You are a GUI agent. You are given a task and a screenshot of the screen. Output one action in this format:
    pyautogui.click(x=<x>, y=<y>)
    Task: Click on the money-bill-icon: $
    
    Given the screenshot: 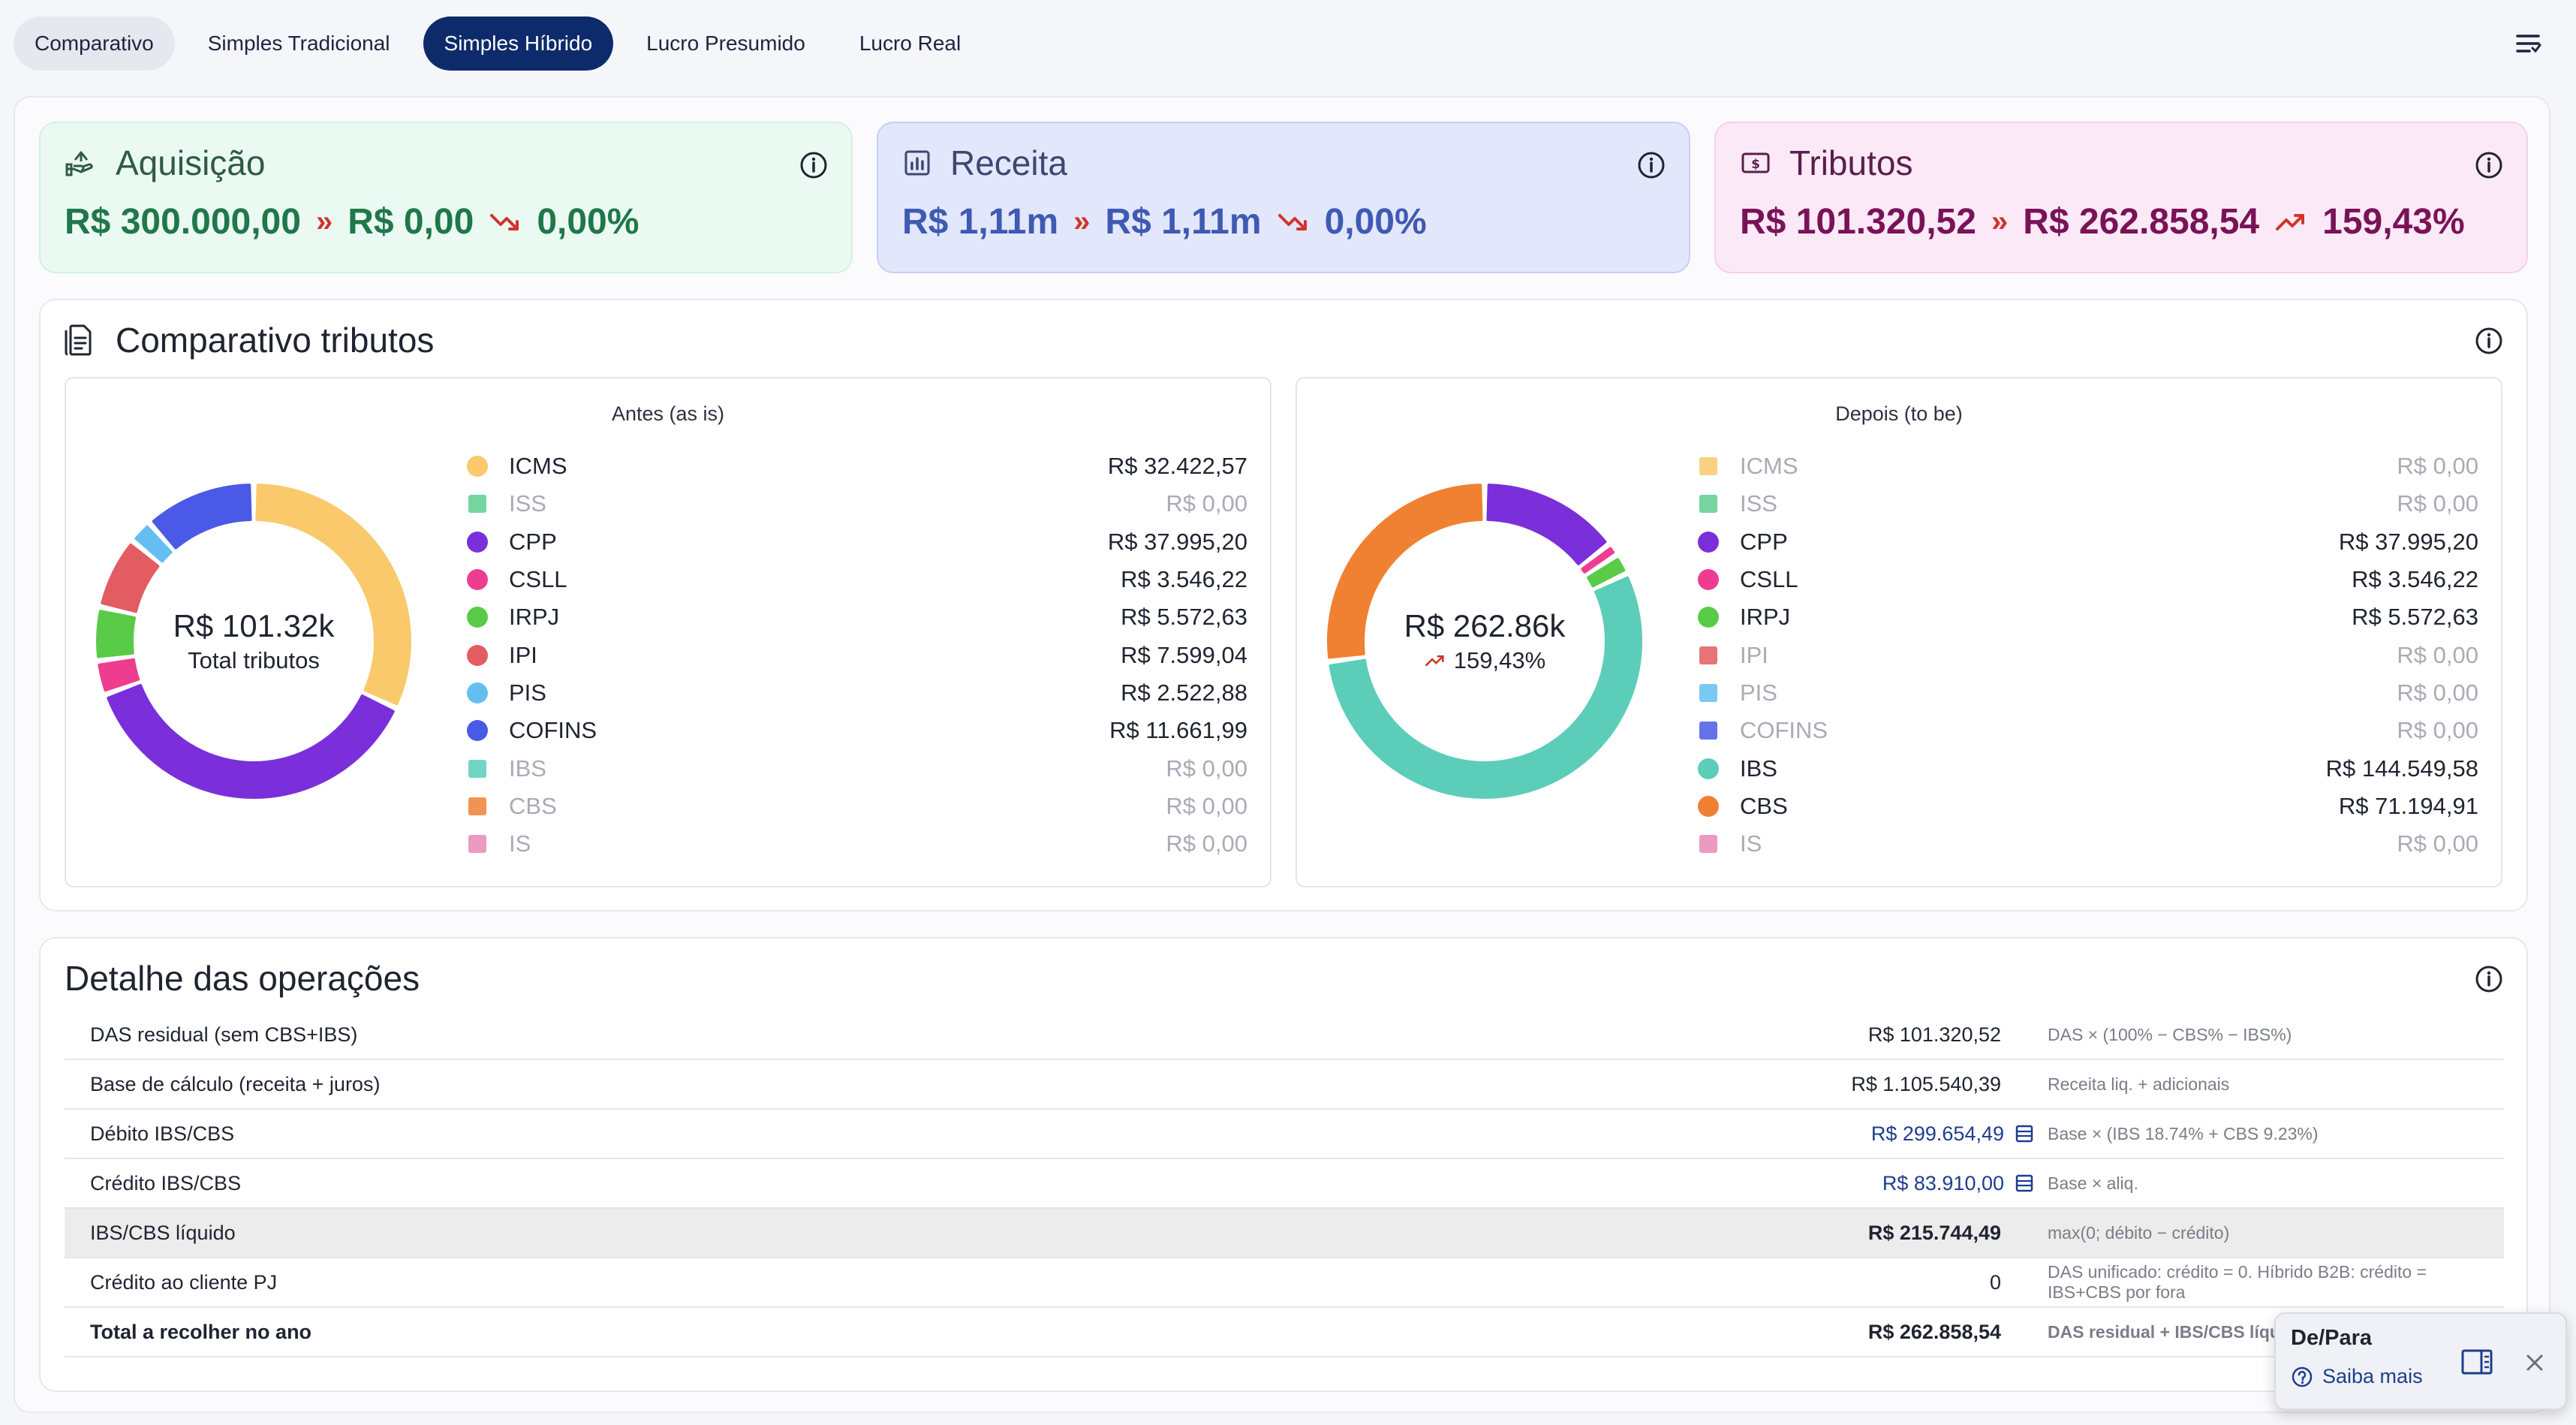 What is the action you would take?
    pyautogui.click(x=1756, y=163)
    